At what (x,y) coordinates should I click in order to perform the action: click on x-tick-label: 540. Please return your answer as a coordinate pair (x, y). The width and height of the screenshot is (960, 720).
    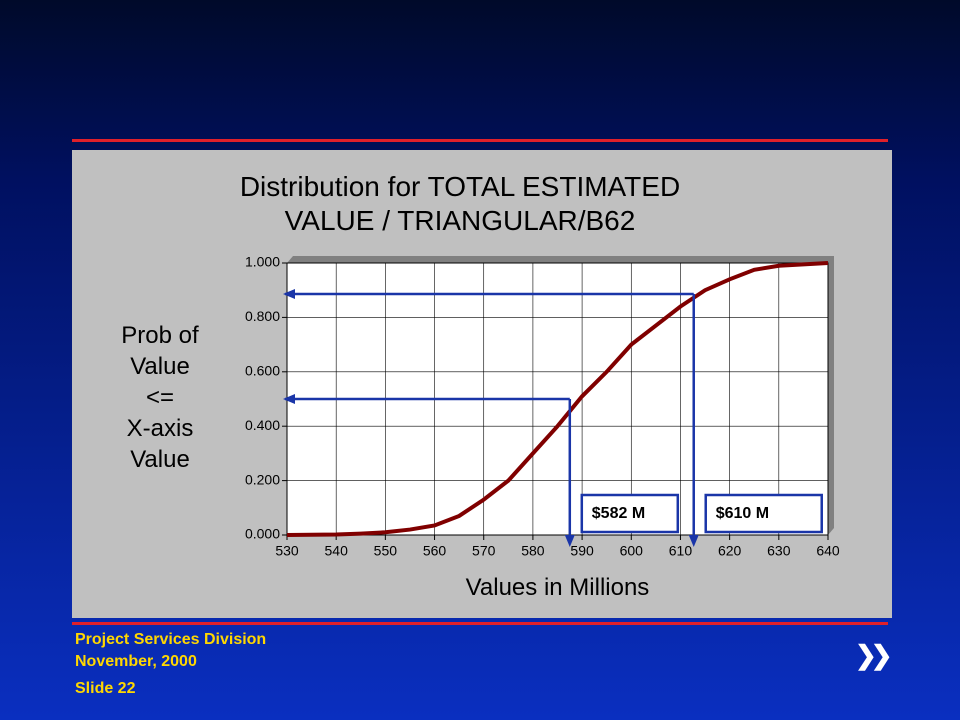
    Looking at the image, I should click on (337, 551).